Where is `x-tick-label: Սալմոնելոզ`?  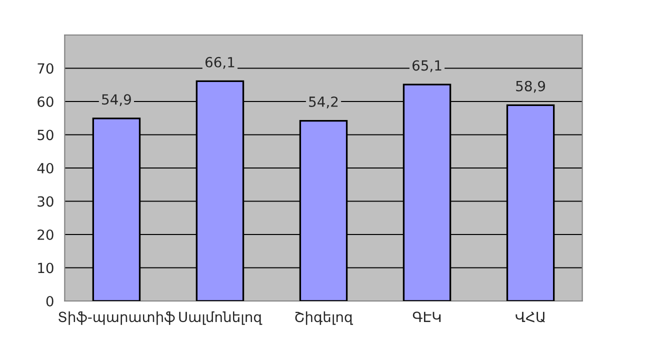
x-tick-label: Սալմոնելոզ is located at coordinates (220, 318).